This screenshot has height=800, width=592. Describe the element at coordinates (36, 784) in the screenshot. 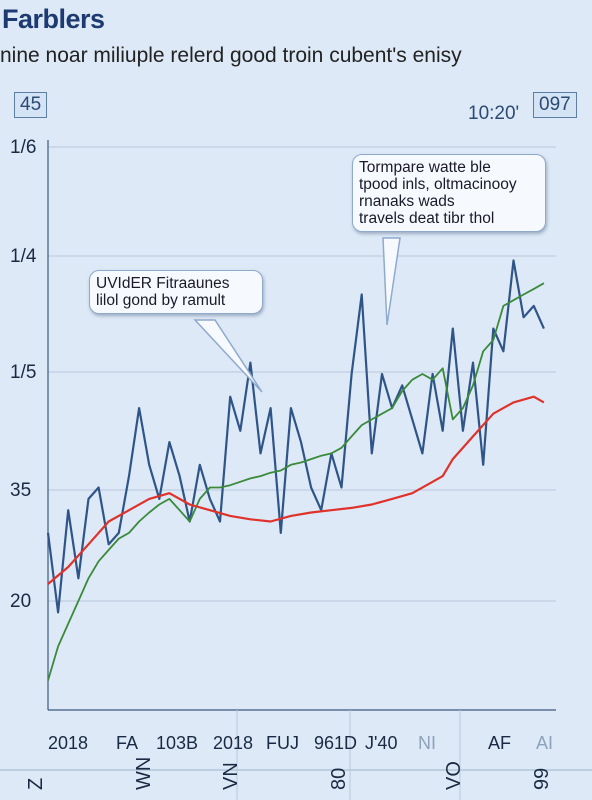

I see `bottom-tick-label: Z` at that location.